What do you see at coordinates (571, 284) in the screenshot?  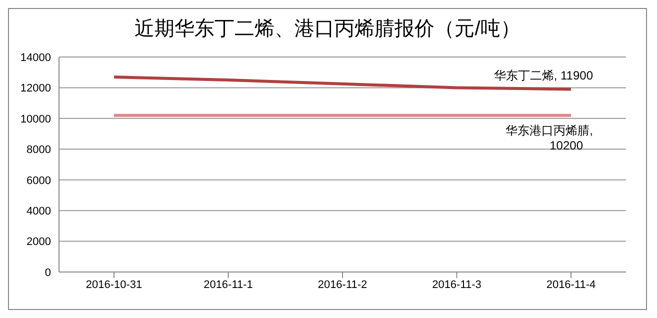 I see `x-tick-label: 2016-11-4` at bounding box center [571, 284].